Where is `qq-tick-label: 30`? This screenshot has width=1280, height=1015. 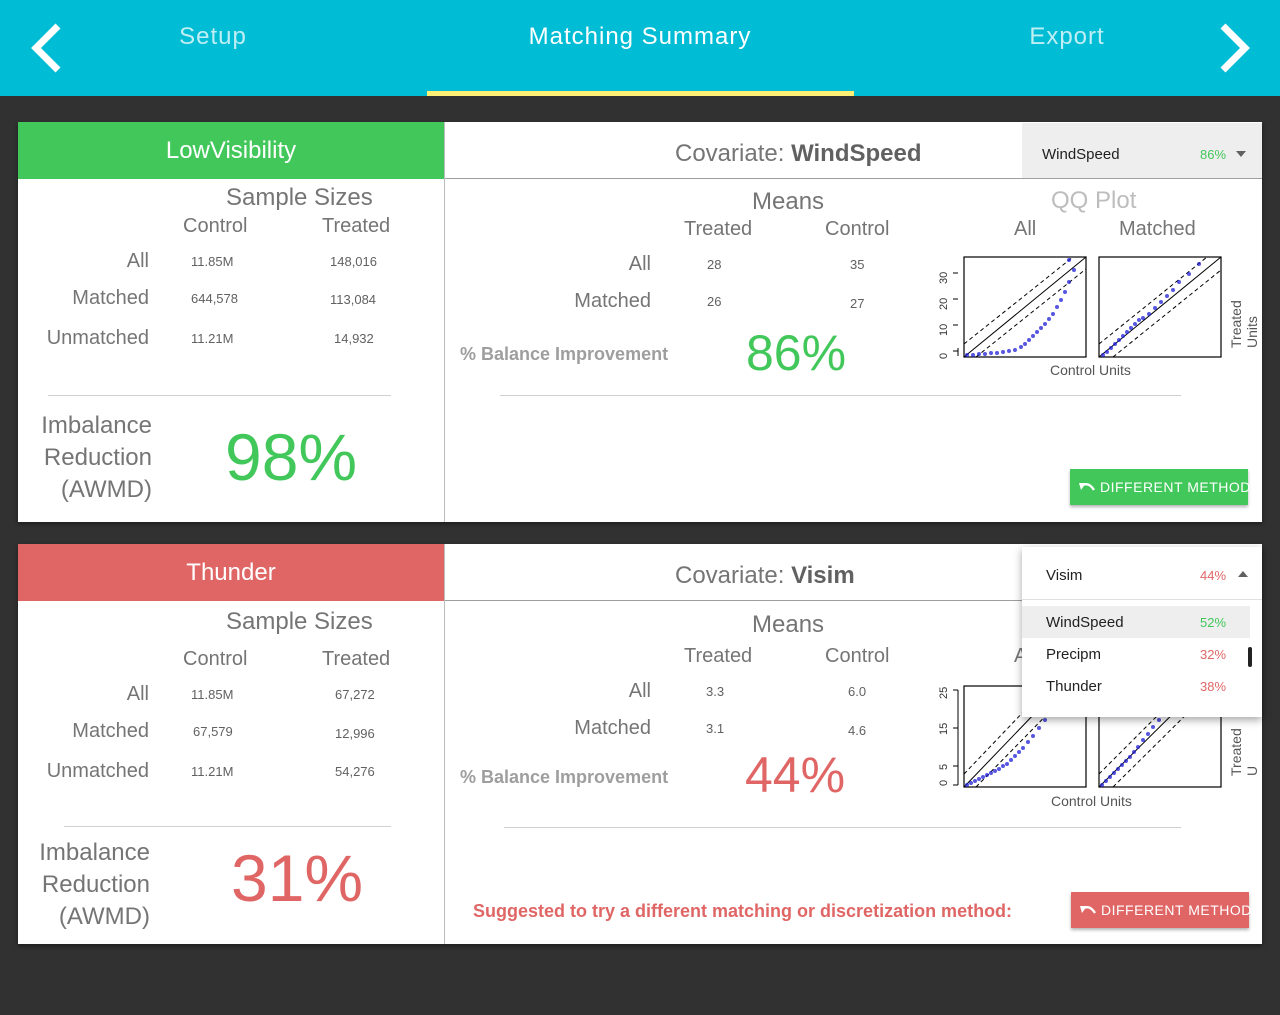 qq-tick-label: 30 is located at coordinates (944, 277).